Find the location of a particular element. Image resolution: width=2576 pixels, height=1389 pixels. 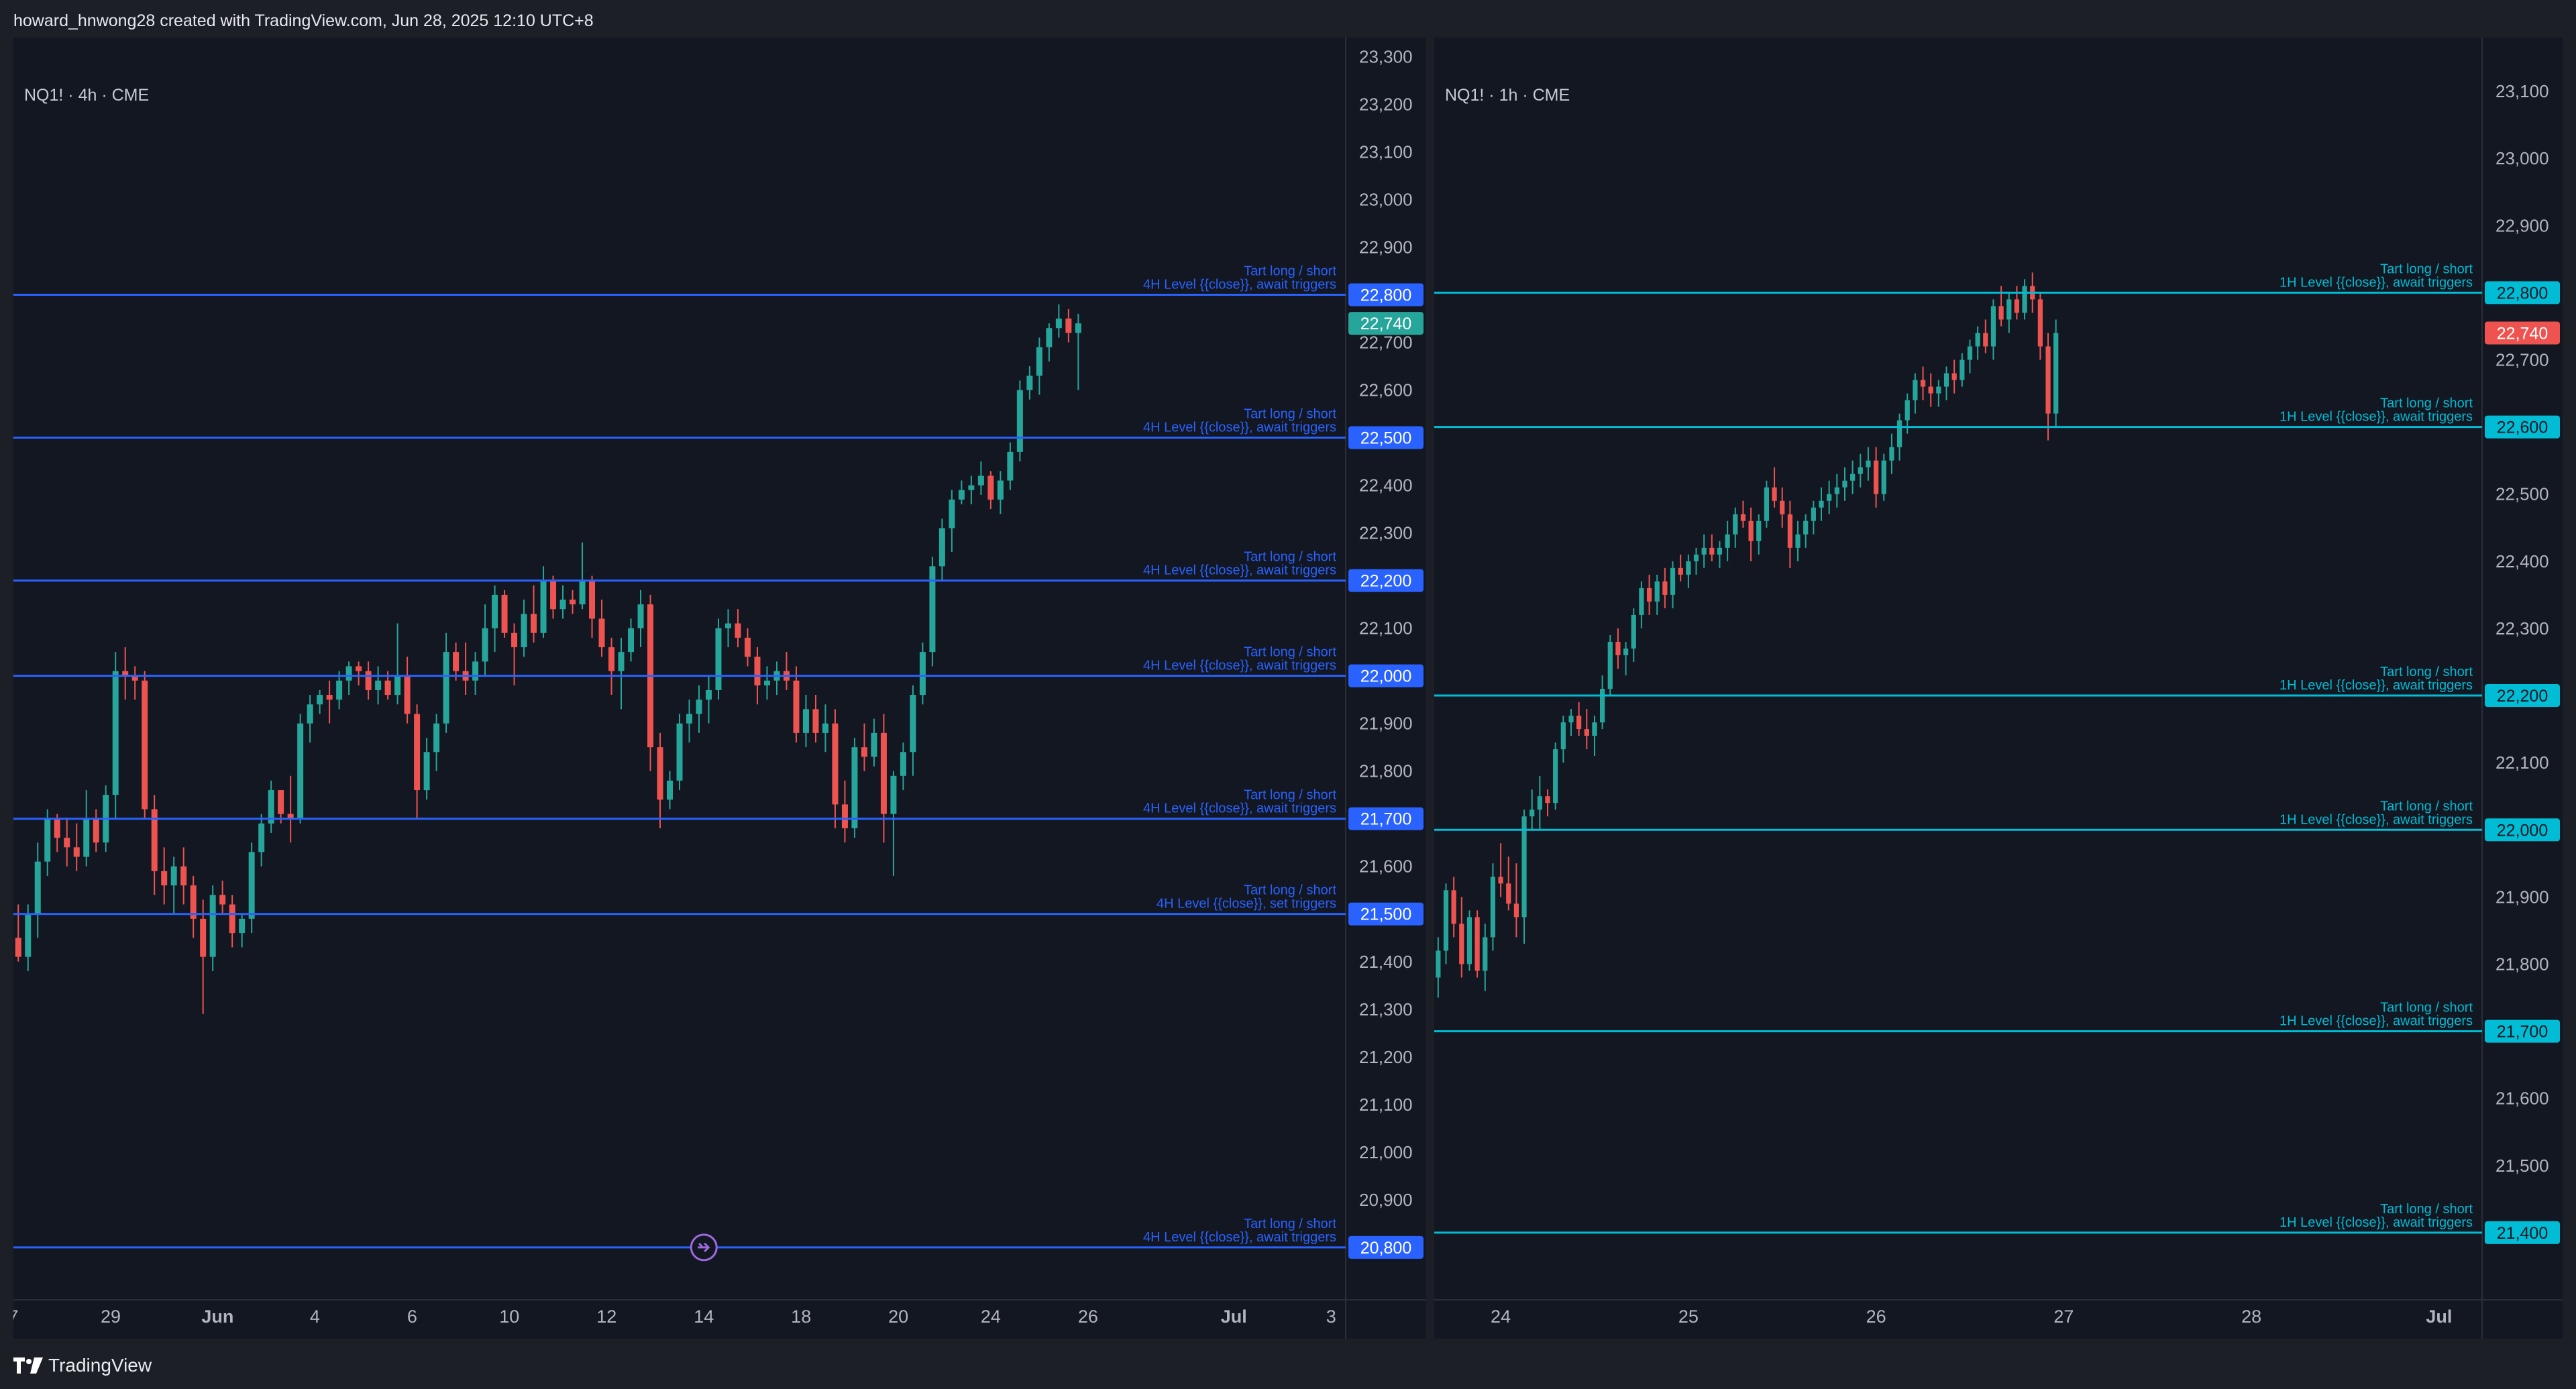

level-price-label: 22,200 is located at coordinates (2522, 697).